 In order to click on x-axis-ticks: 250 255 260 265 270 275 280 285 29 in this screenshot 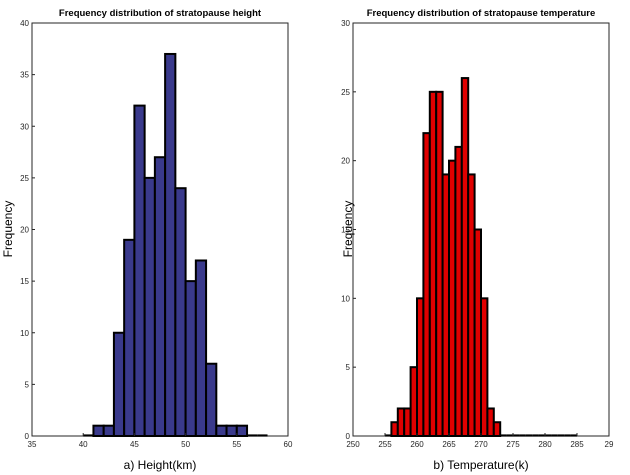, I will do `click(480, 441)`.